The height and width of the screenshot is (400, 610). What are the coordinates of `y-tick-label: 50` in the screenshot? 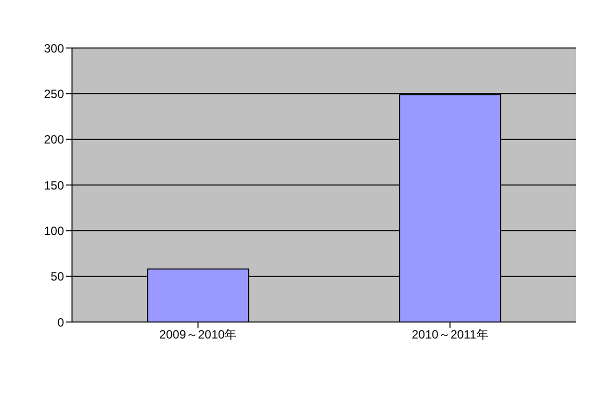 It's located at (57, 277).